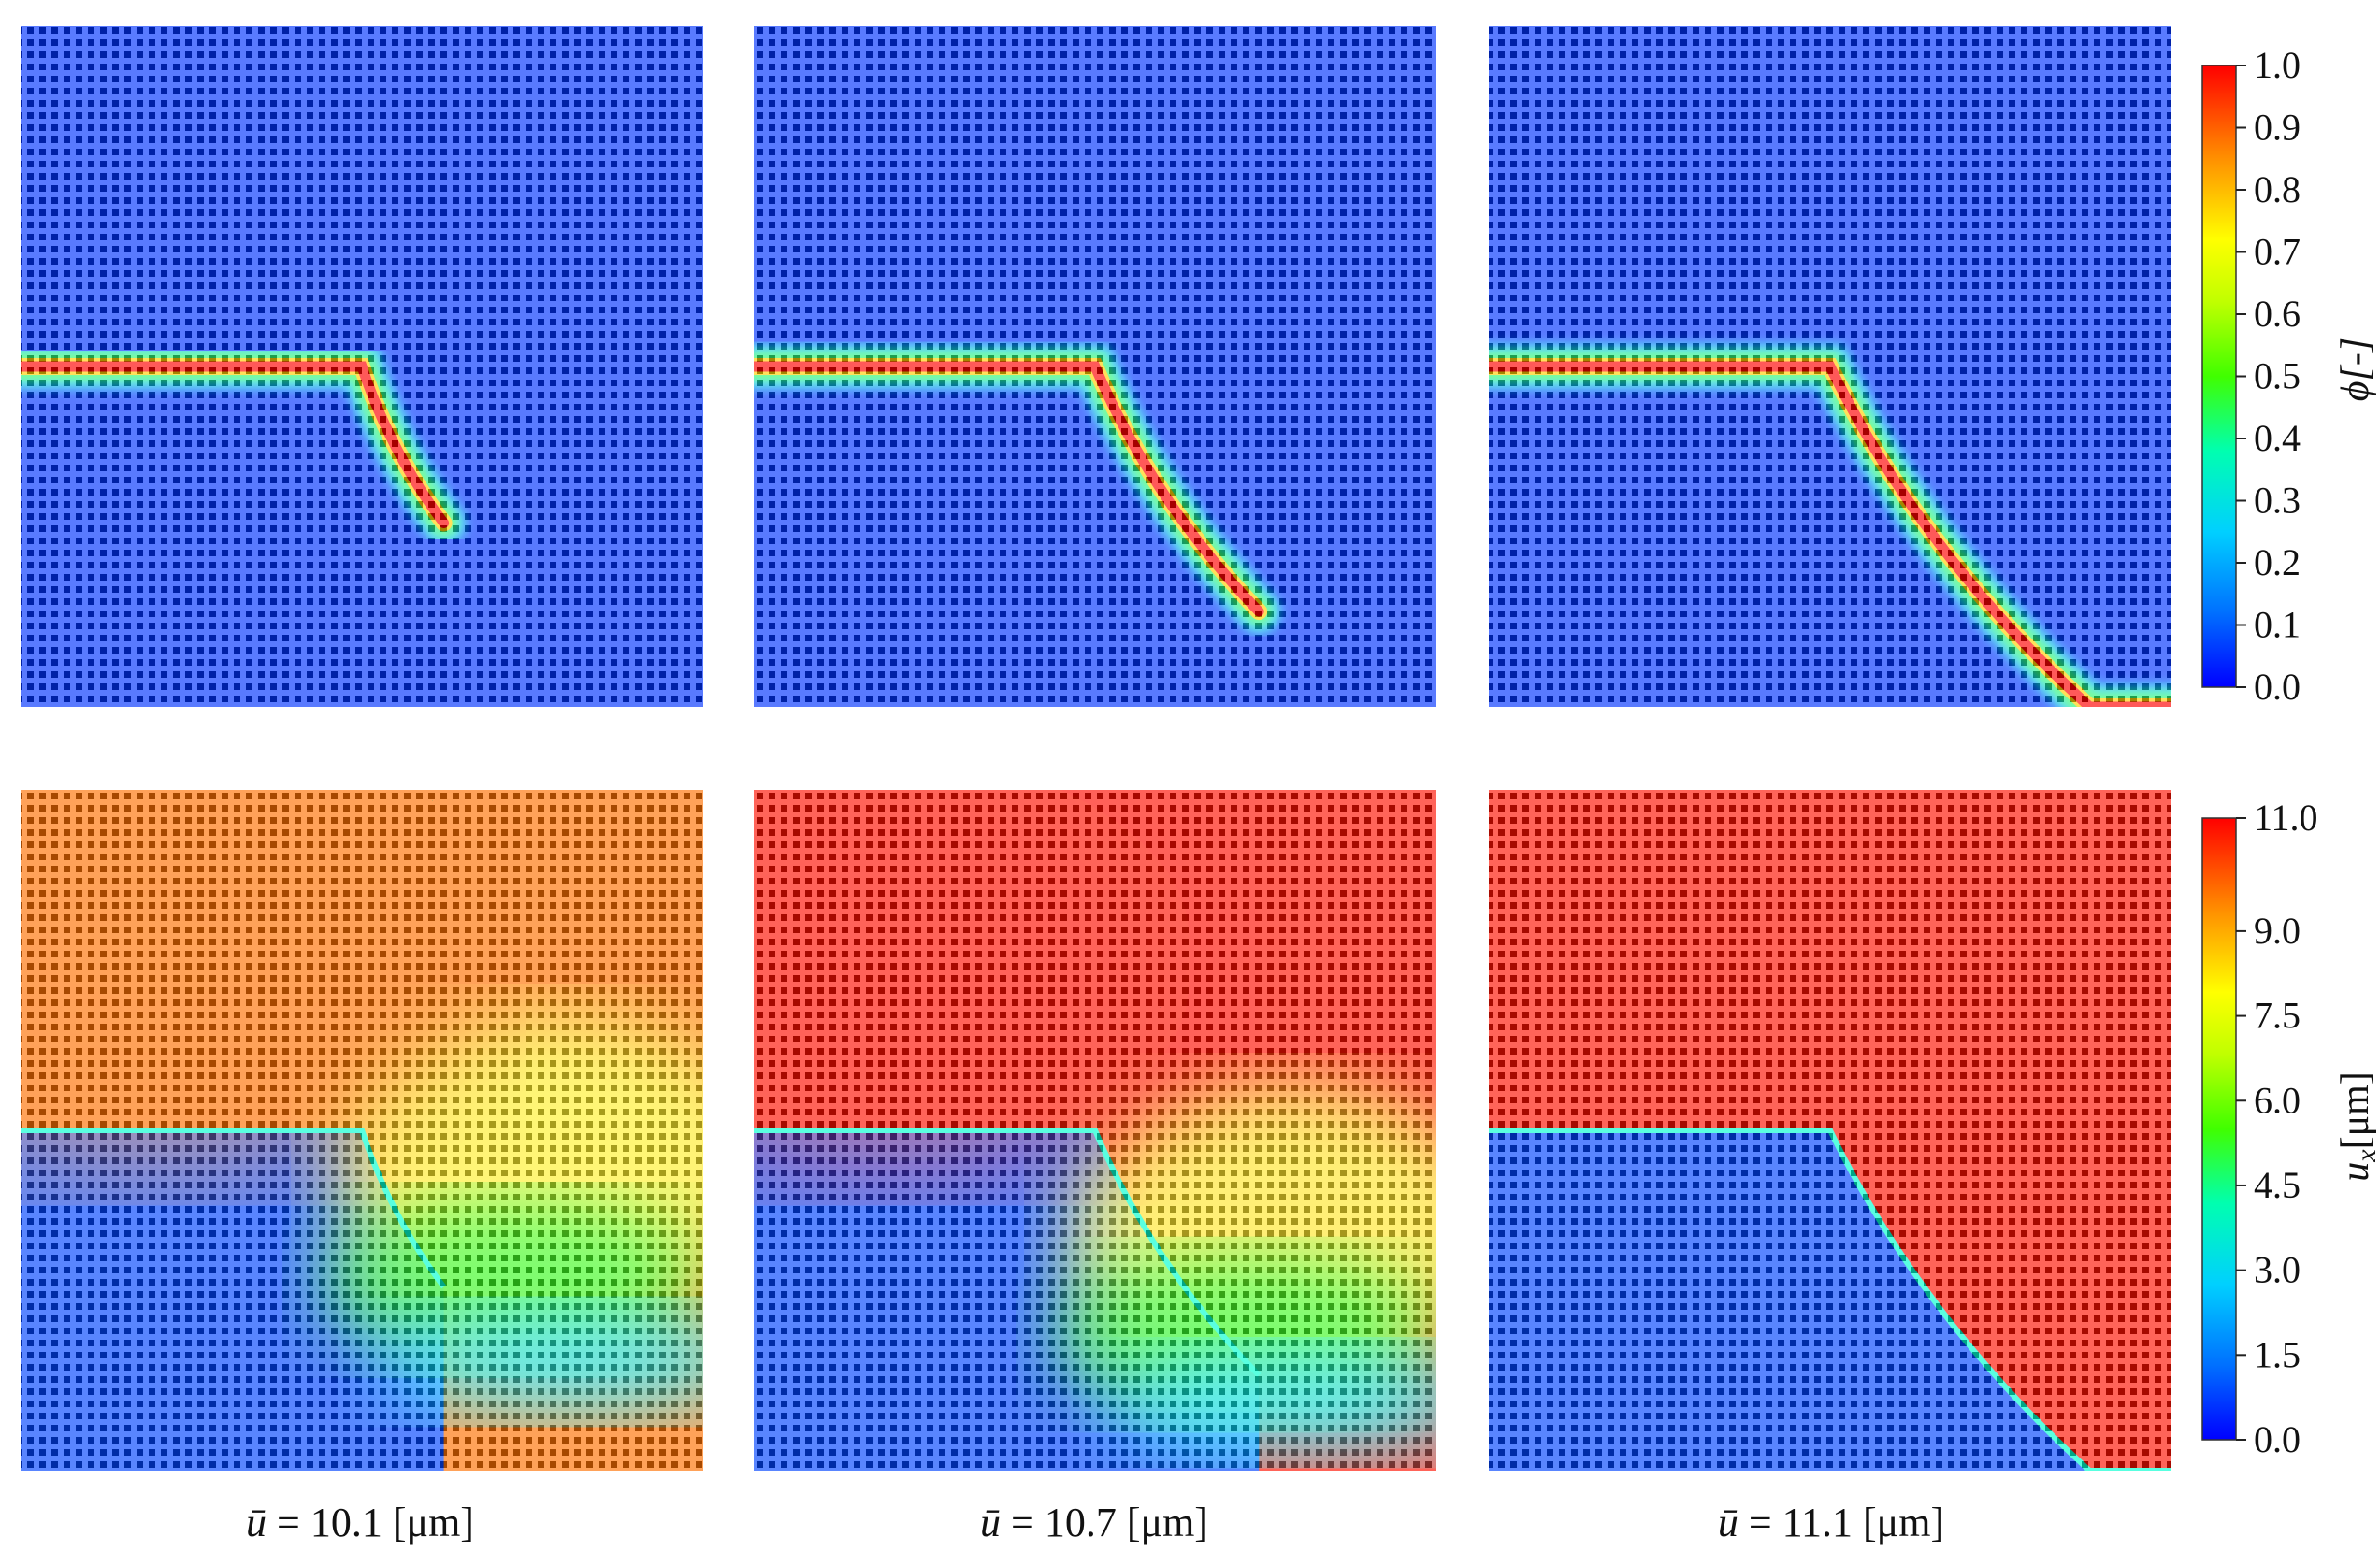 The image size is (2380, 1566). Describe the element at coordinates (2277, 438) in the screenshot. I see `phi-tick-label: 0.4` at that location.